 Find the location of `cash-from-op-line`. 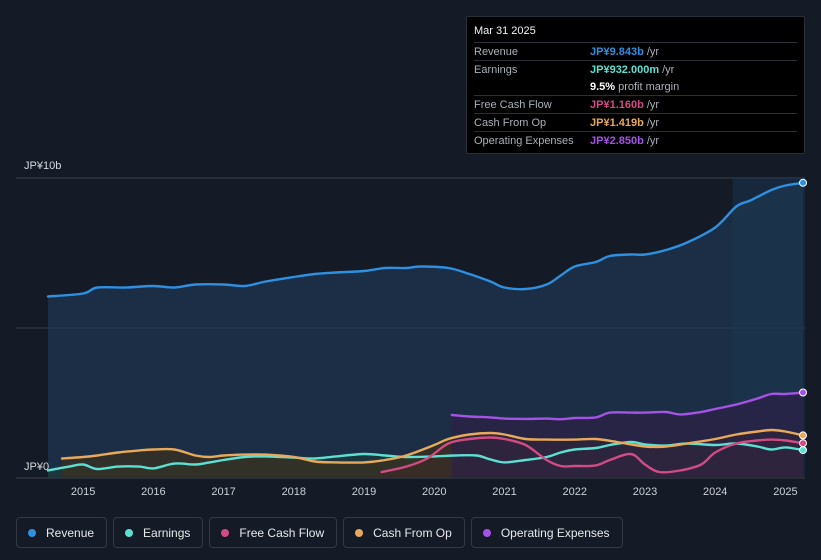

cash-from-op-line is located at coordinates (432, 446).